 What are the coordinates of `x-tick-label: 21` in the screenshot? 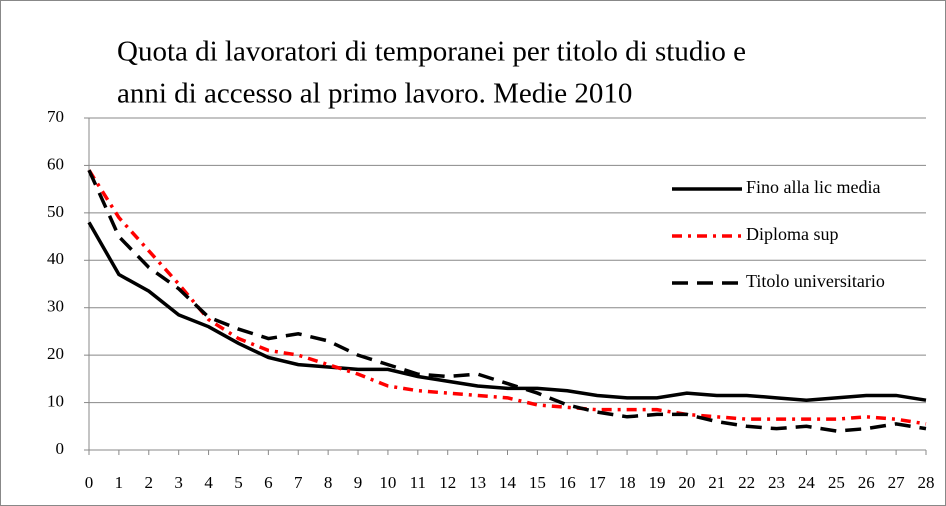 It's located at (716, 482).